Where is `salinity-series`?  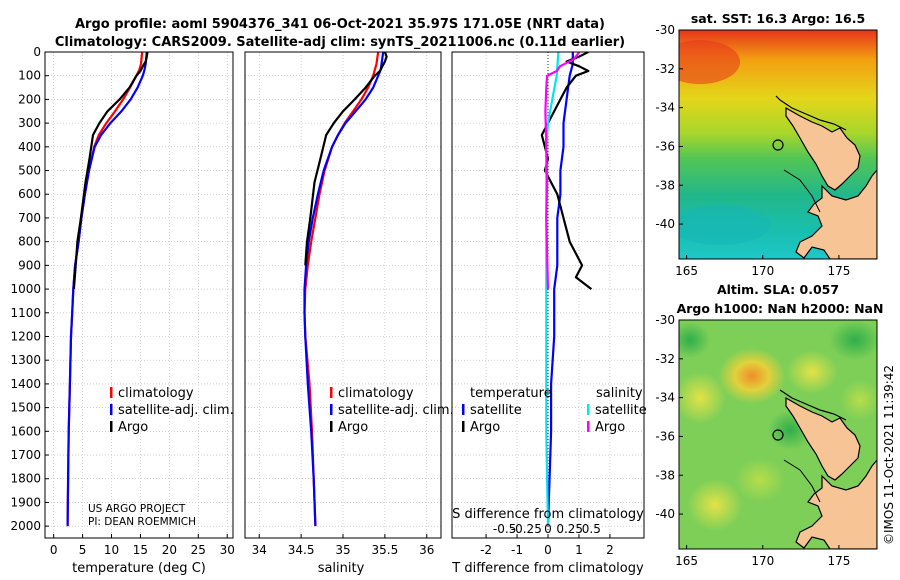 salinity-series is located at coordinates (345, 289).